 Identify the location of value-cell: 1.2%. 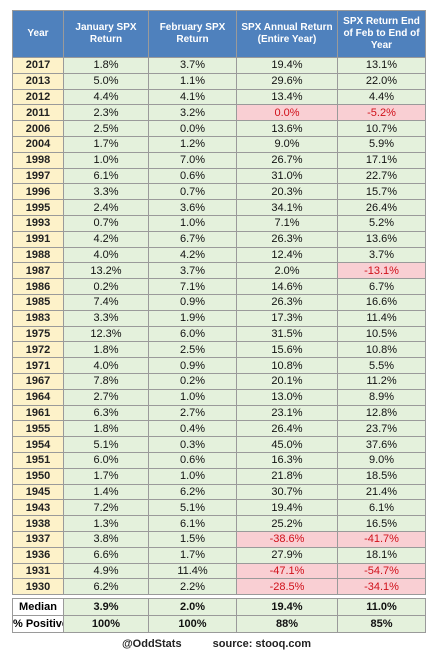
(192, 144).